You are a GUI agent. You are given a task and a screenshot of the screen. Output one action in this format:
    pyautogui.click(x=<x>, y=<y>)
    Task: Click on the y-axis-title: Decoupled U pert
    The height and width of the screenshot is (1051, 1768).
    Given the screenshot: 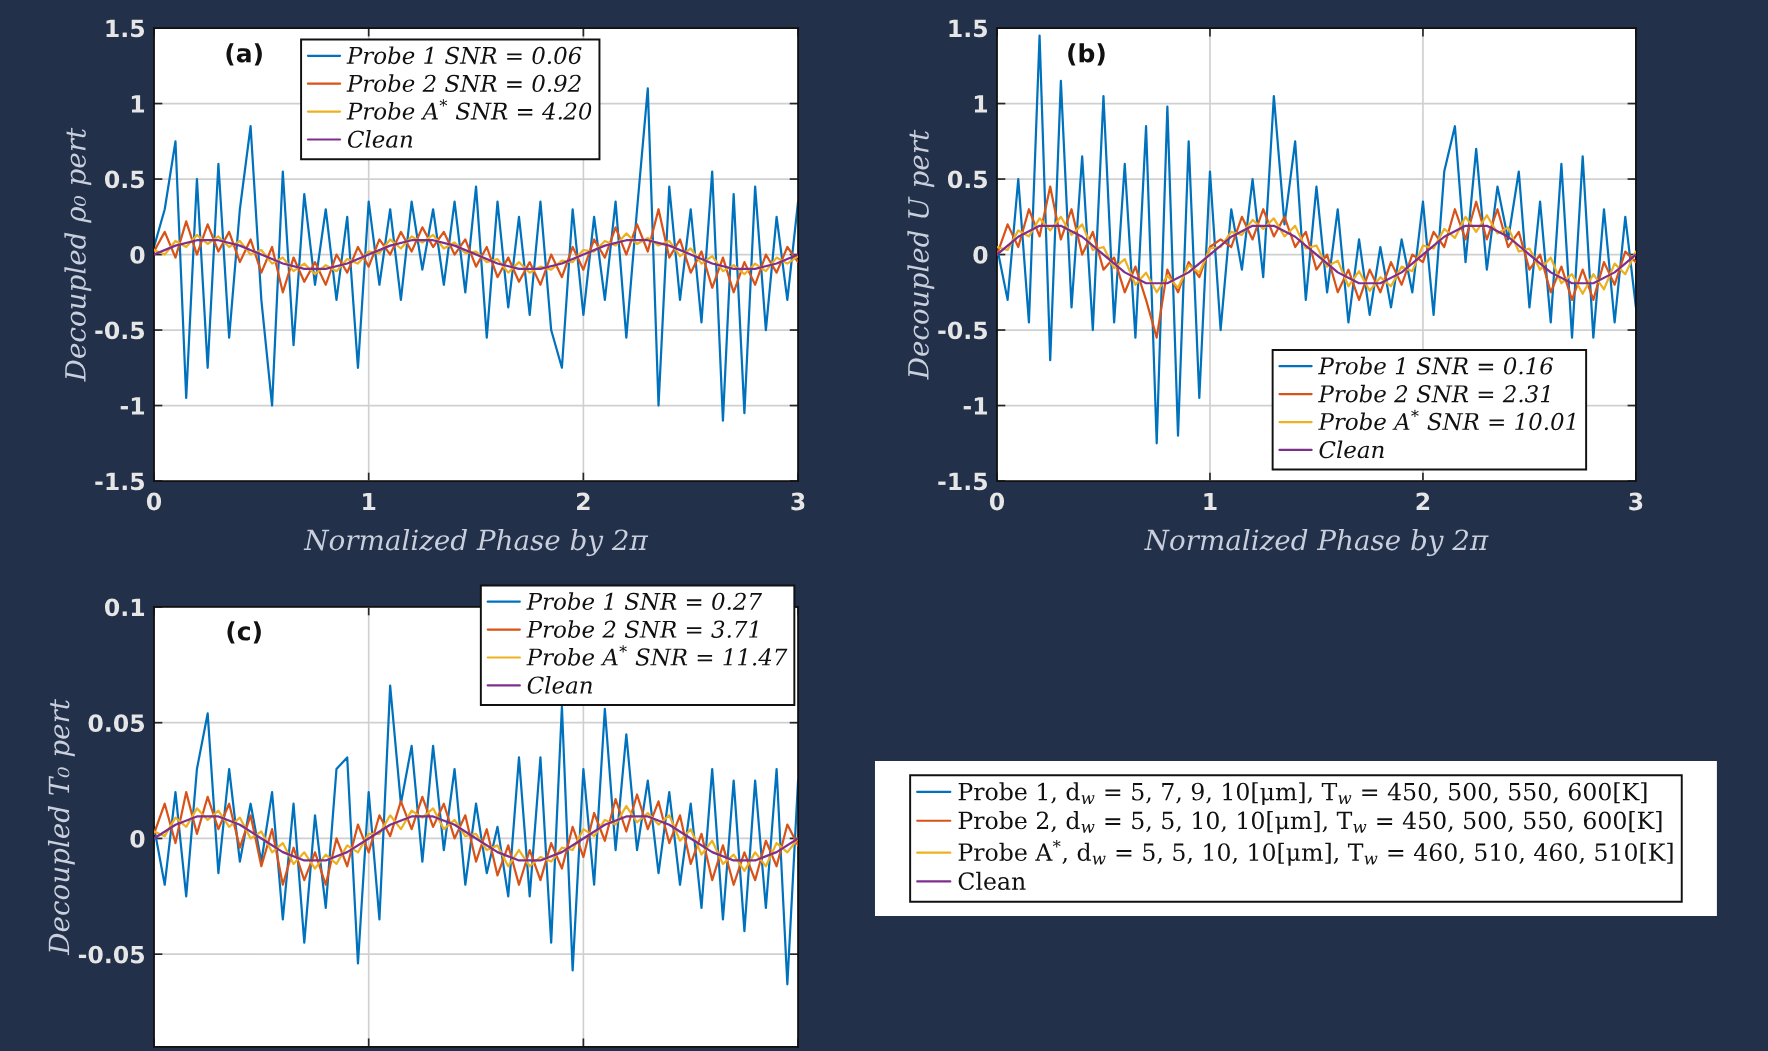 What is the action you would take?
    pyautogui.click(x=921, y=254)
    